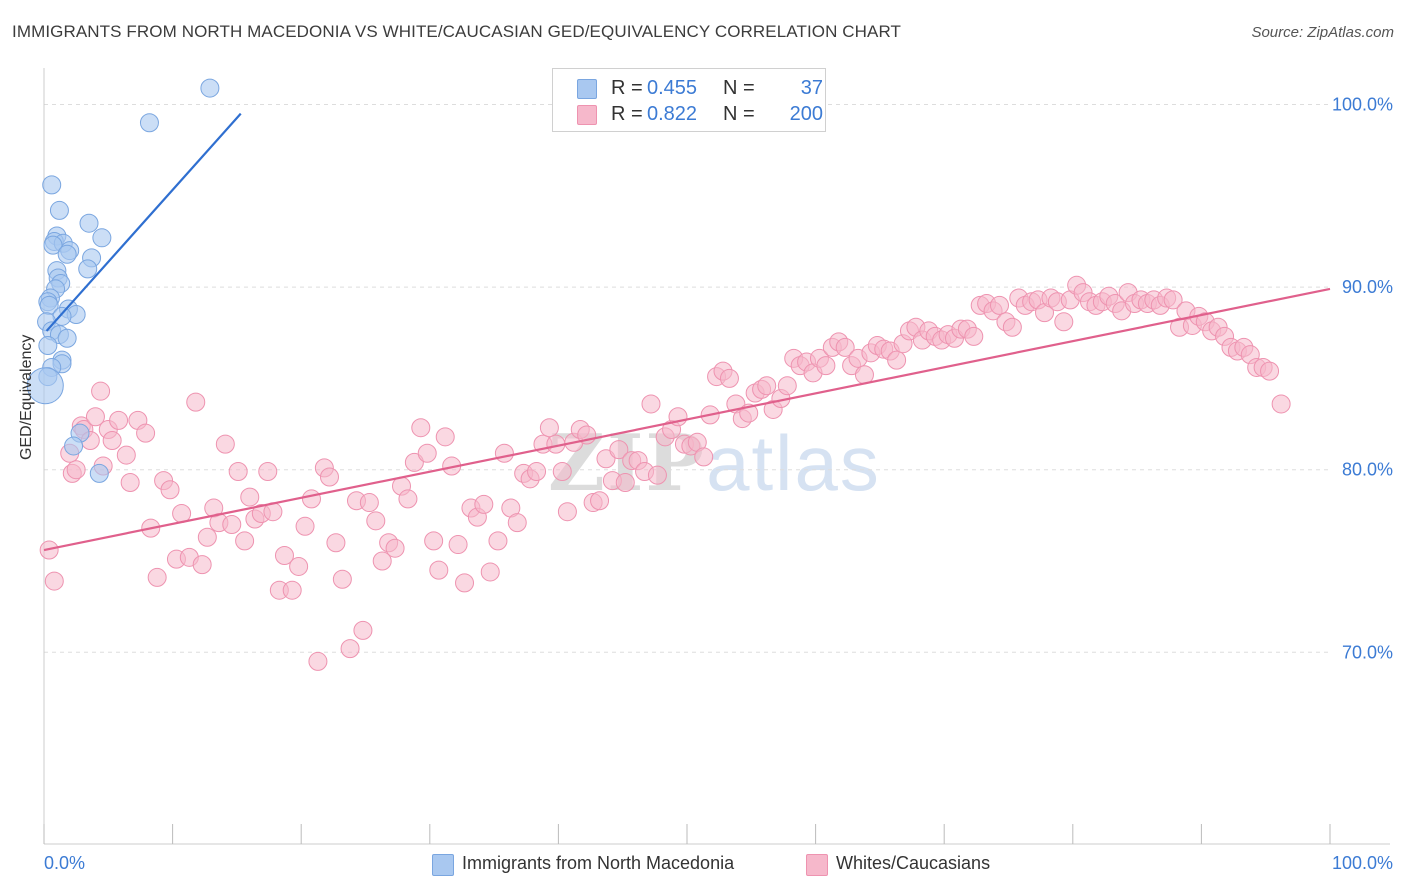  What do you see at coordinates (587, 89) in the screenshot?
I see `blue-swatch` at bounding box center [587, 89].